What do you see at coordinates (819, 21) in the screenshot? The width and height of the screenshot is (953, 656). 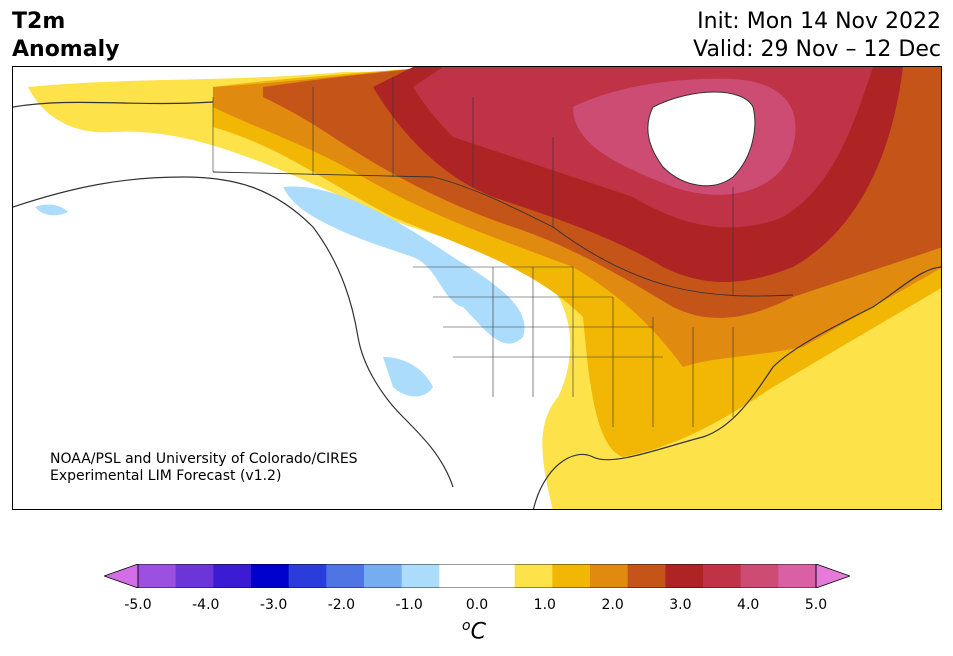 I see `init-date: Init: Mon 14 Nov 2022` at bounding box center [819, 21].